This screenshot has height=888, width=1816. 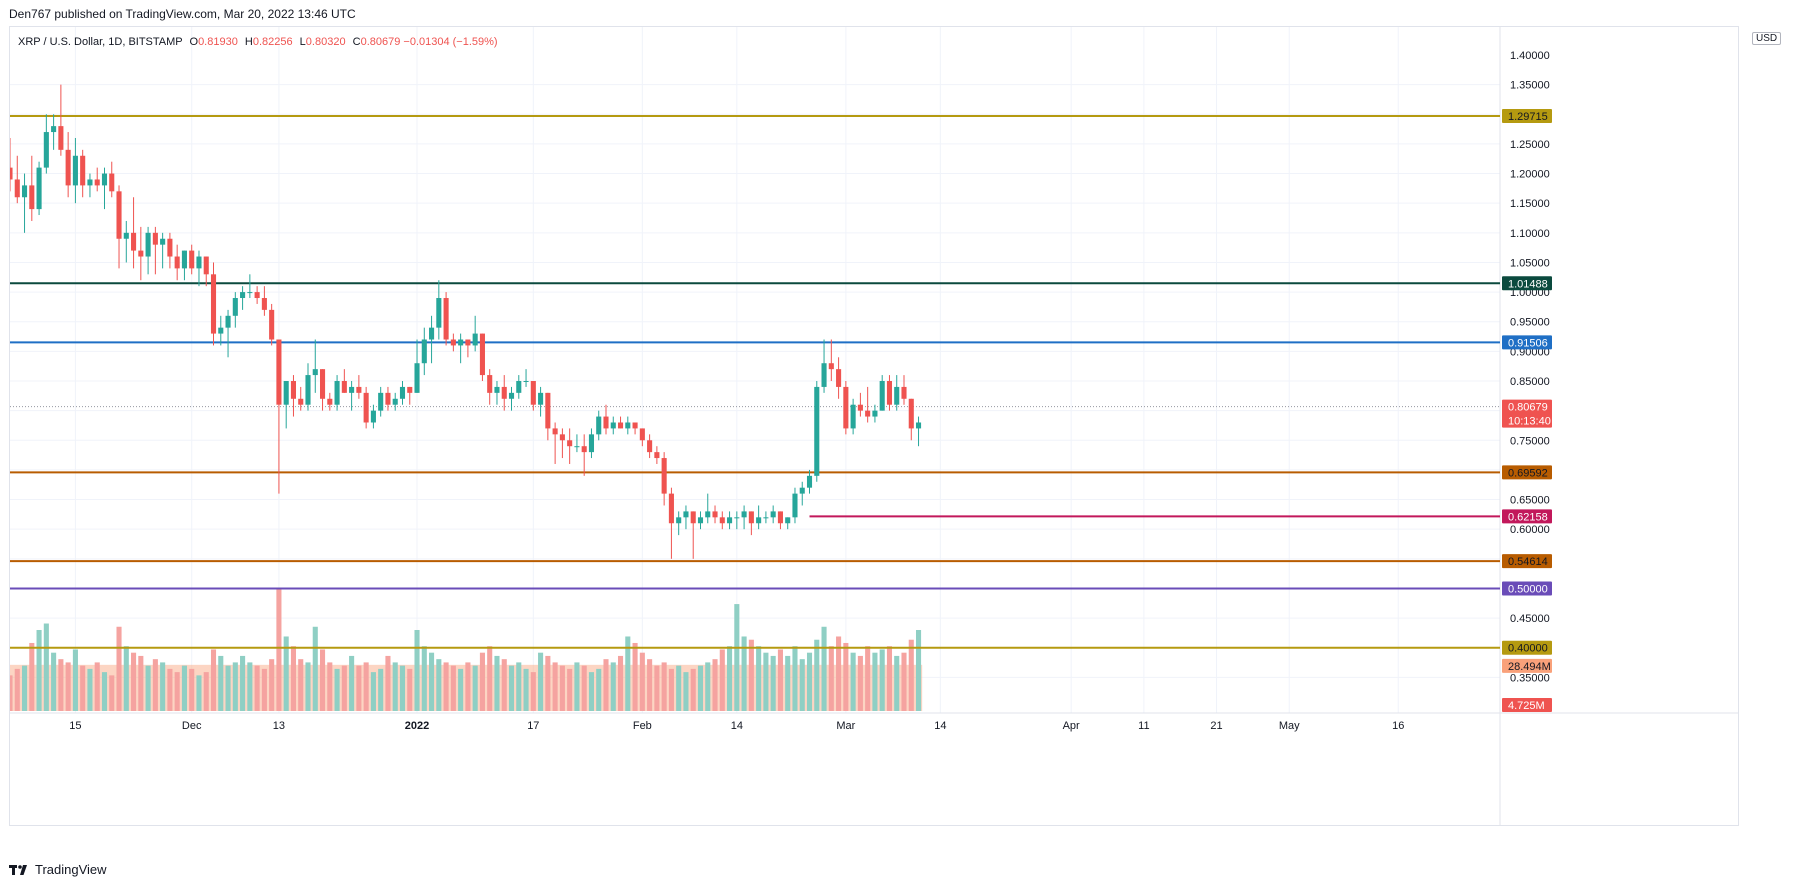 What do you see at coordinates (1767, 38) in the screenshot?
I see `currency-badge: USD` at bounding box center [1767, 38].